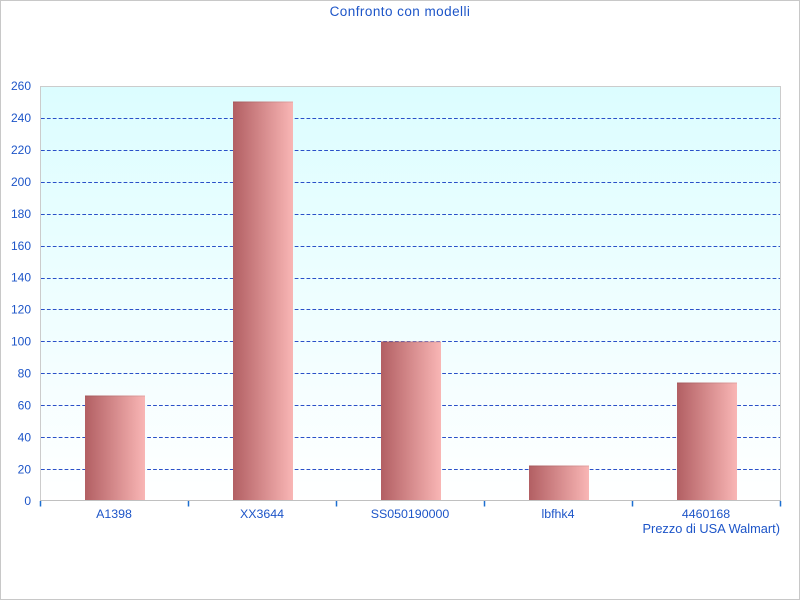 Image resolution: width=800 pixels, height=605 pixels. Describe the element at coordinates (262, 514) in the screenshot. I see `svg-text: XX3644` at that location.